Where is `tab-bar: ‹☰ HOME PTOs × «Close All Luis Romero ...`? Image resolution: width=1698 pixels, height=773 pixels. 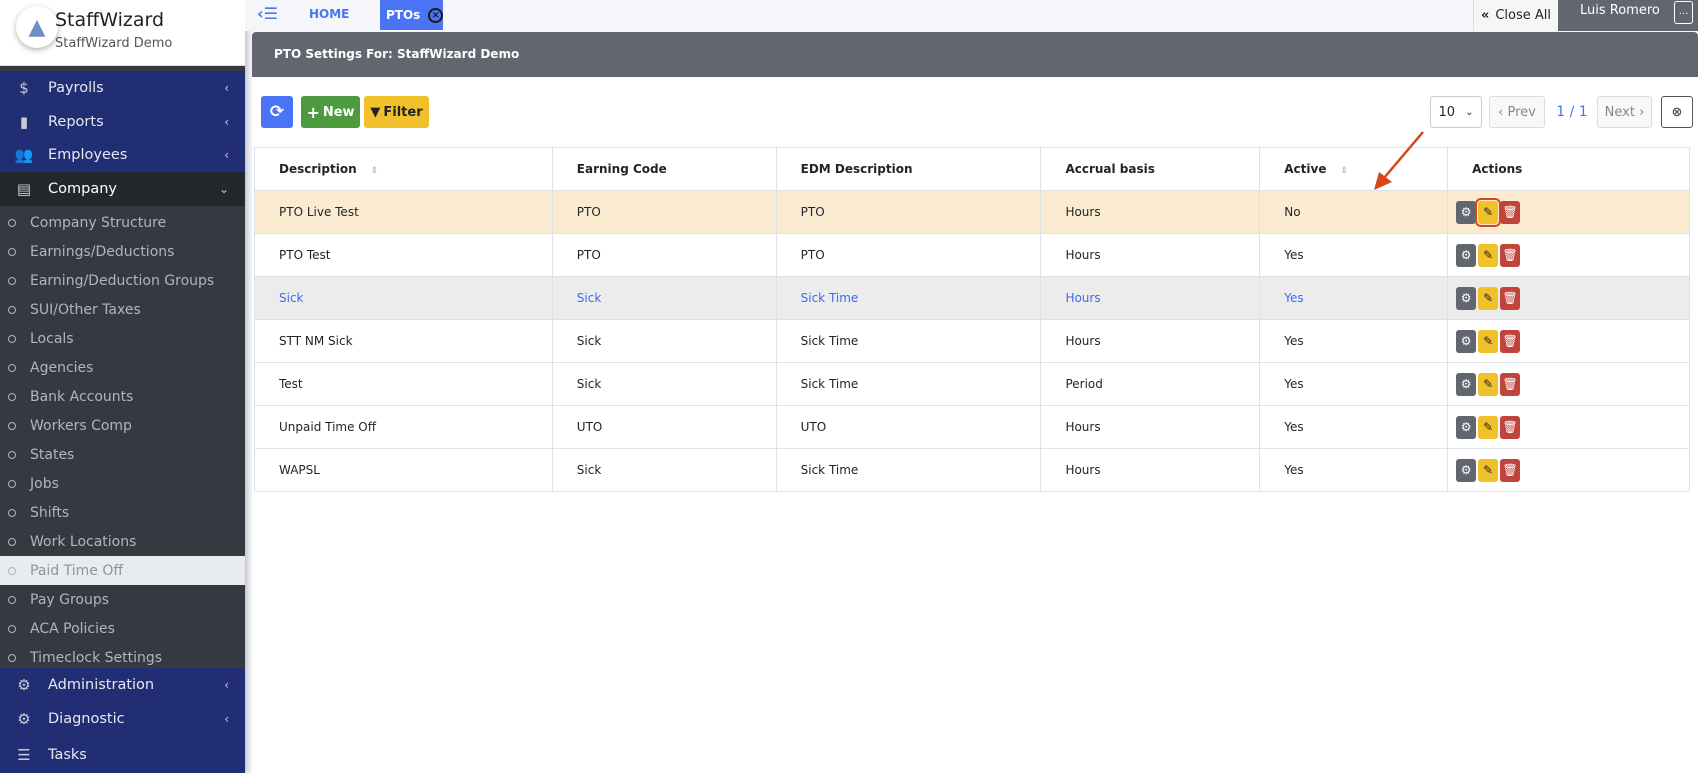
tab-bar: ‹☰ HOME PTOs × «Close All Luis Romero ... is located at coordinates (971, 15).